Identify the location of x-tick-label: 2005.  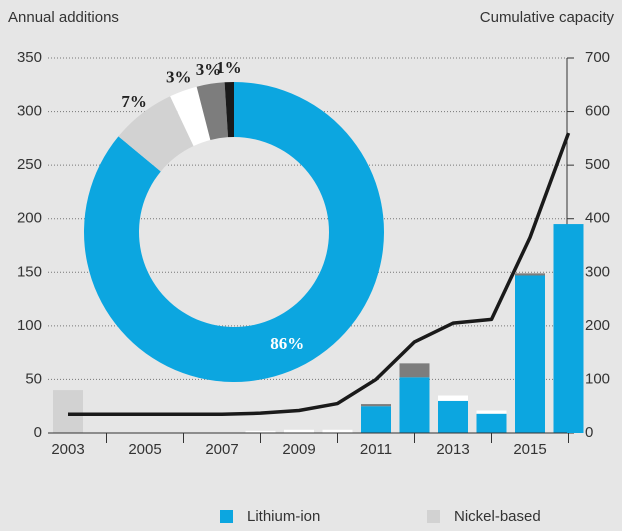
(144, 449).